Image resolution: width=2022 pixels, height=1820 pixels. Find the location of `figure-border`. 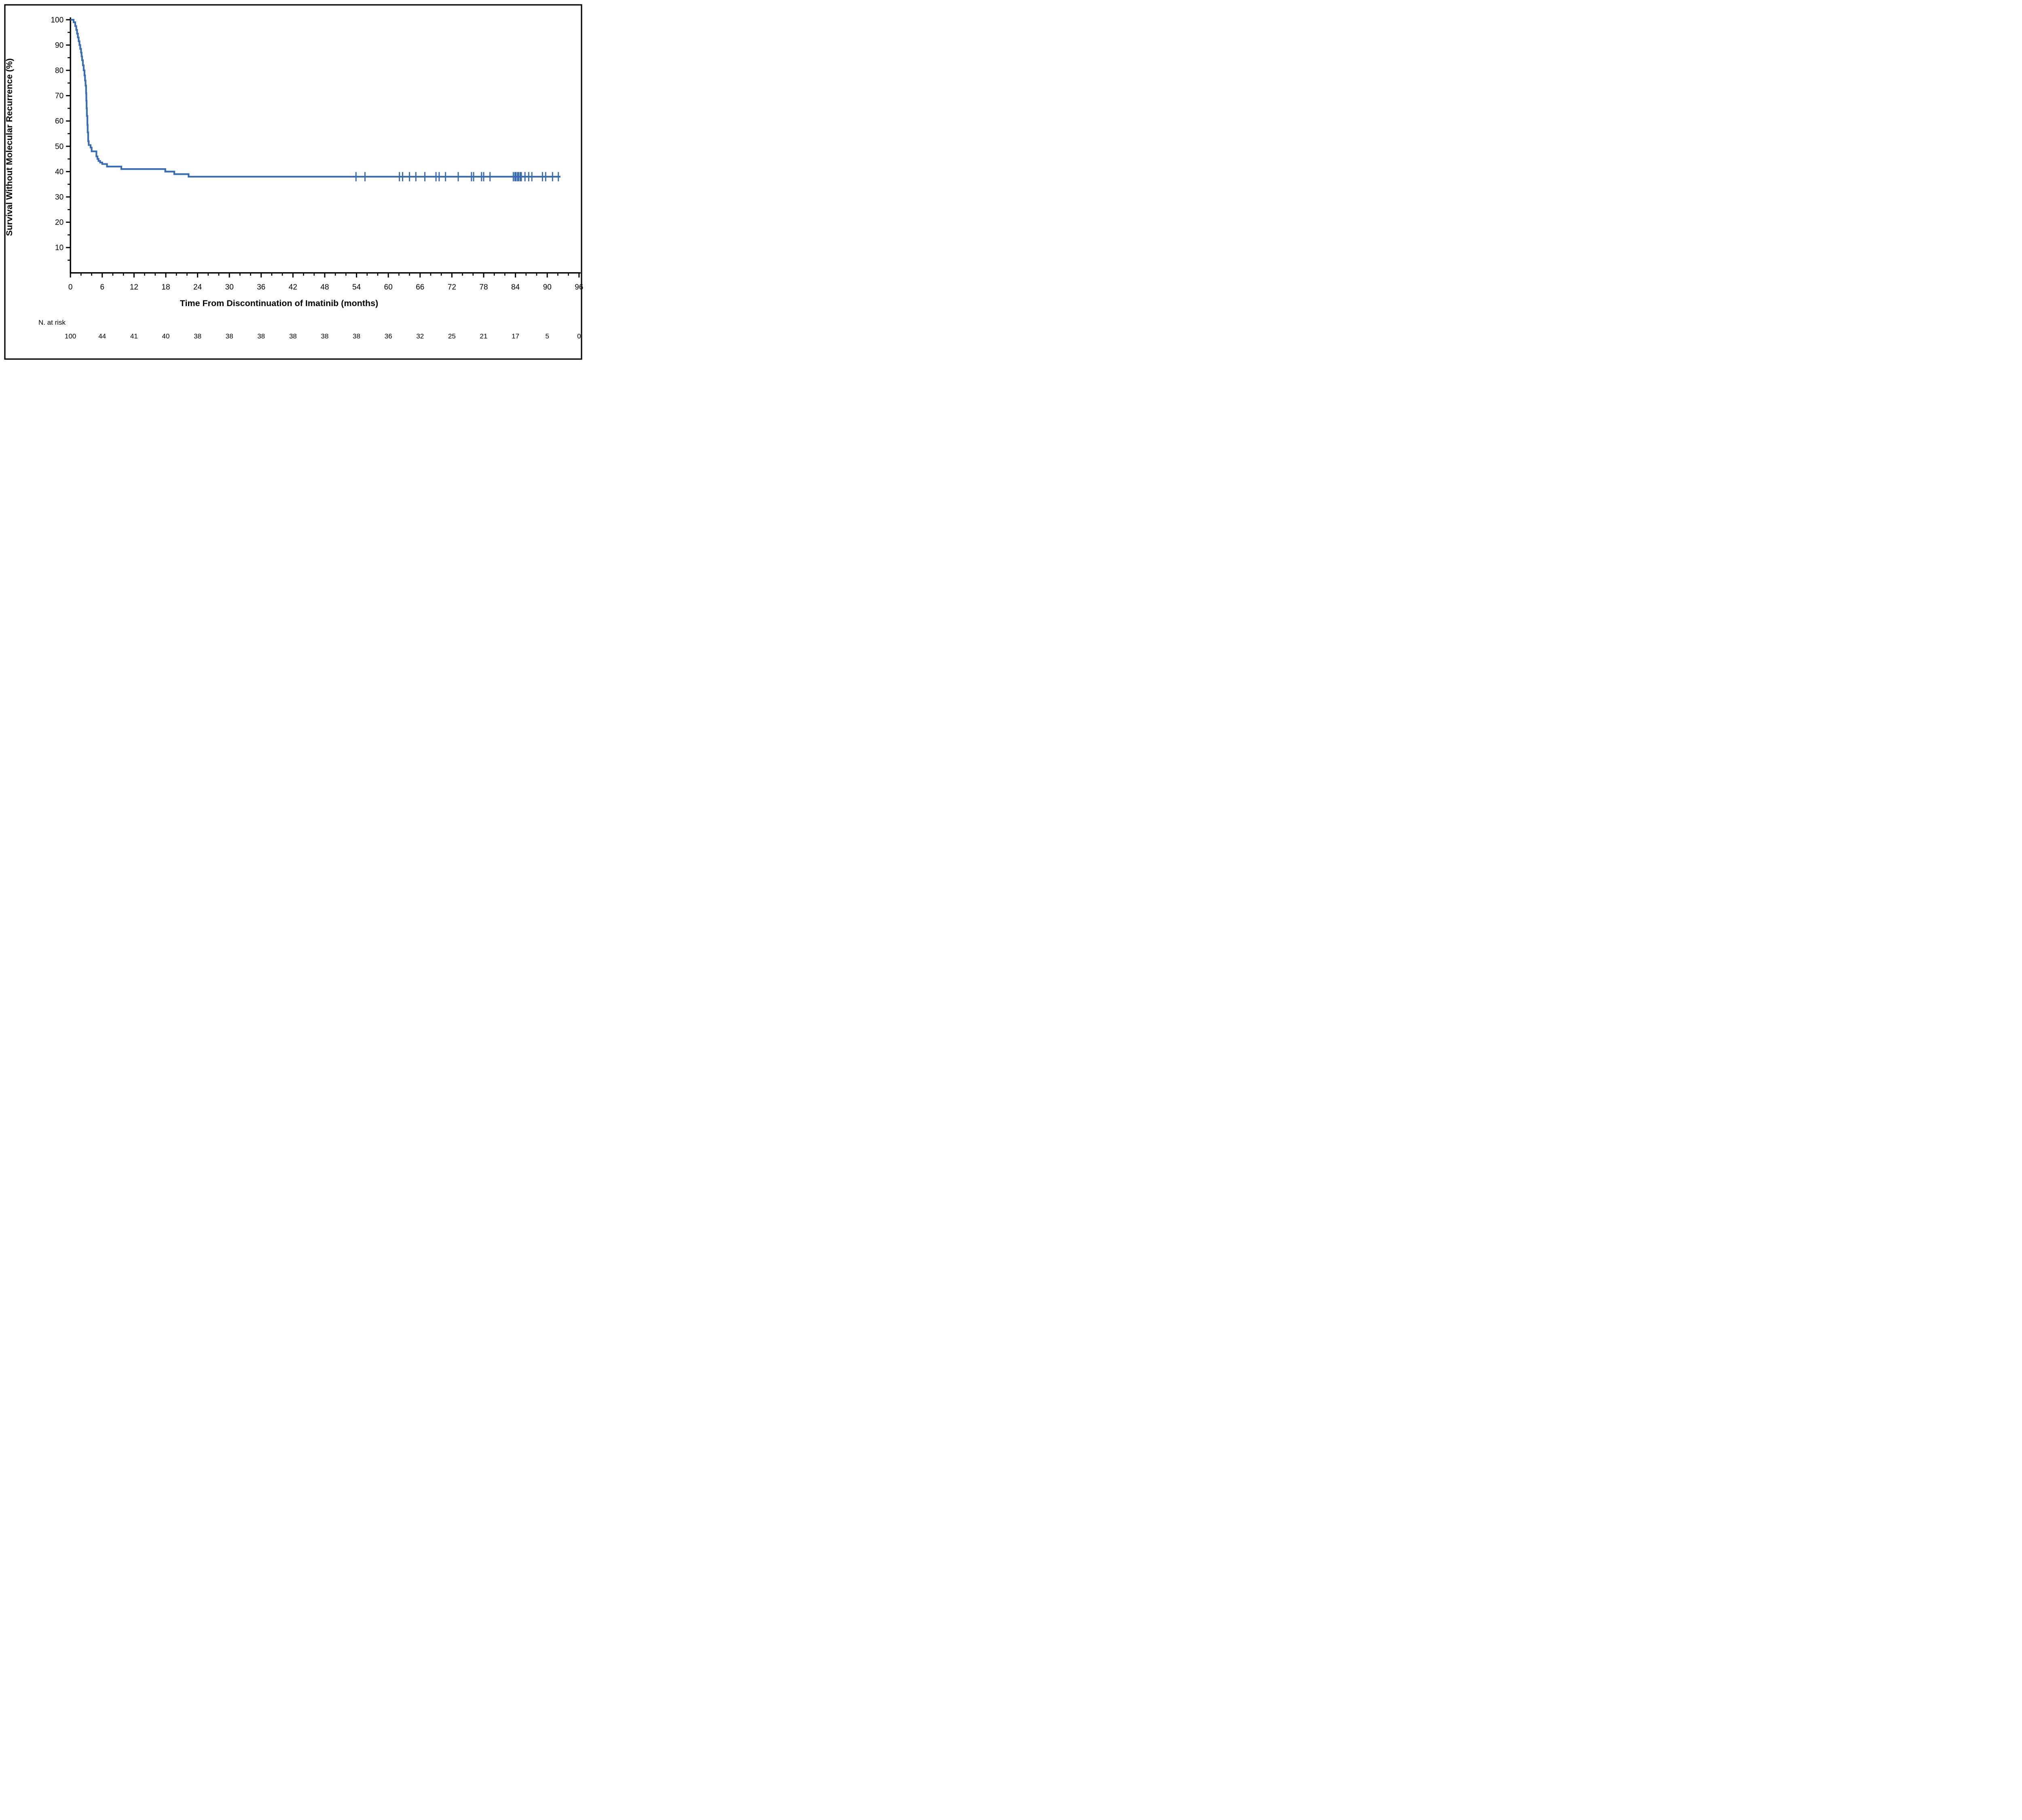

figure-border is located at coordinates (293, 182).